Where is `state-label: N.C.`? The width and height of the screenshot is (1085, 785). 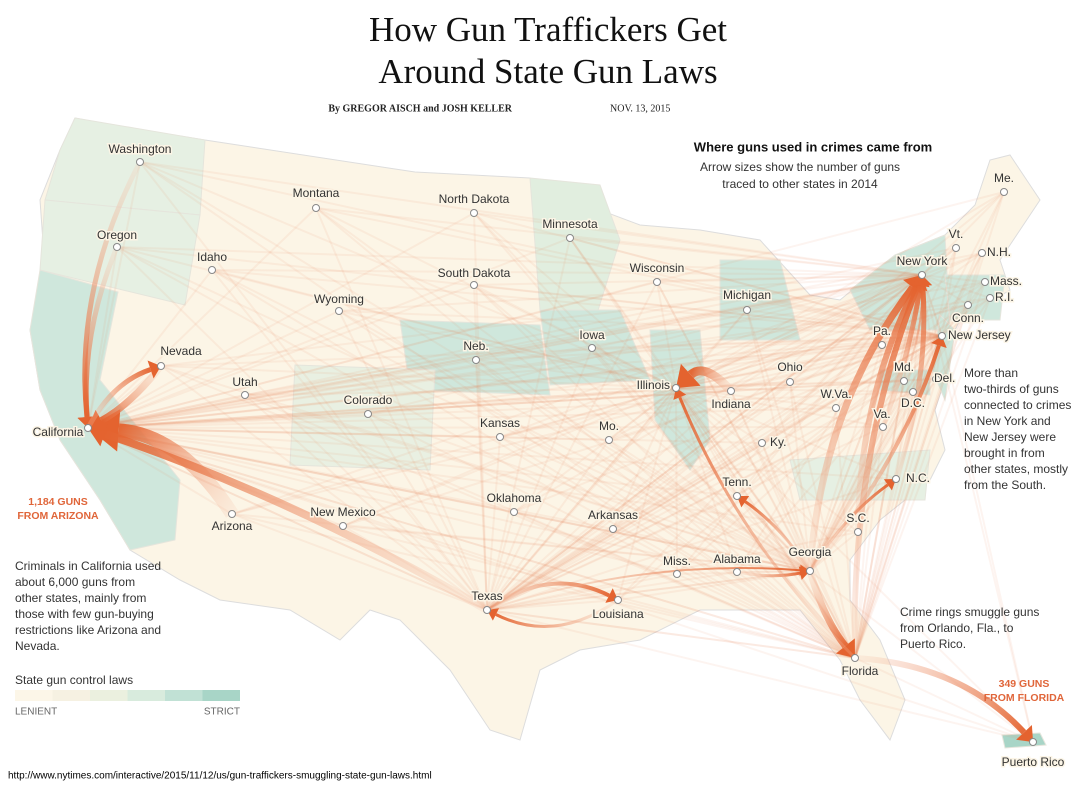 state-label: N.C. is located at coordinates (918, 478).